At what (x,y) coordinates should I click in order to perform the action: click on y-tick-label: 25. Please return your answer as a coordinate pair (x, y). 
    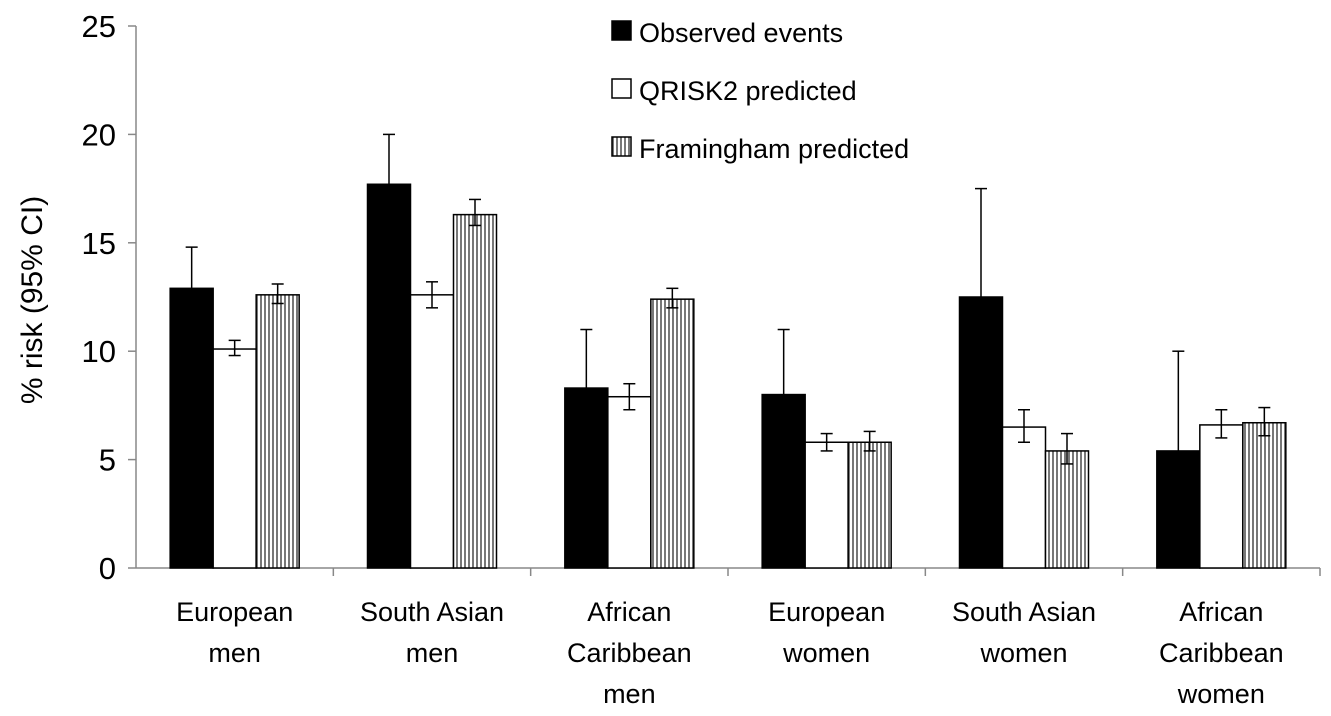
    Looking at the image, I should click on (99, 26).